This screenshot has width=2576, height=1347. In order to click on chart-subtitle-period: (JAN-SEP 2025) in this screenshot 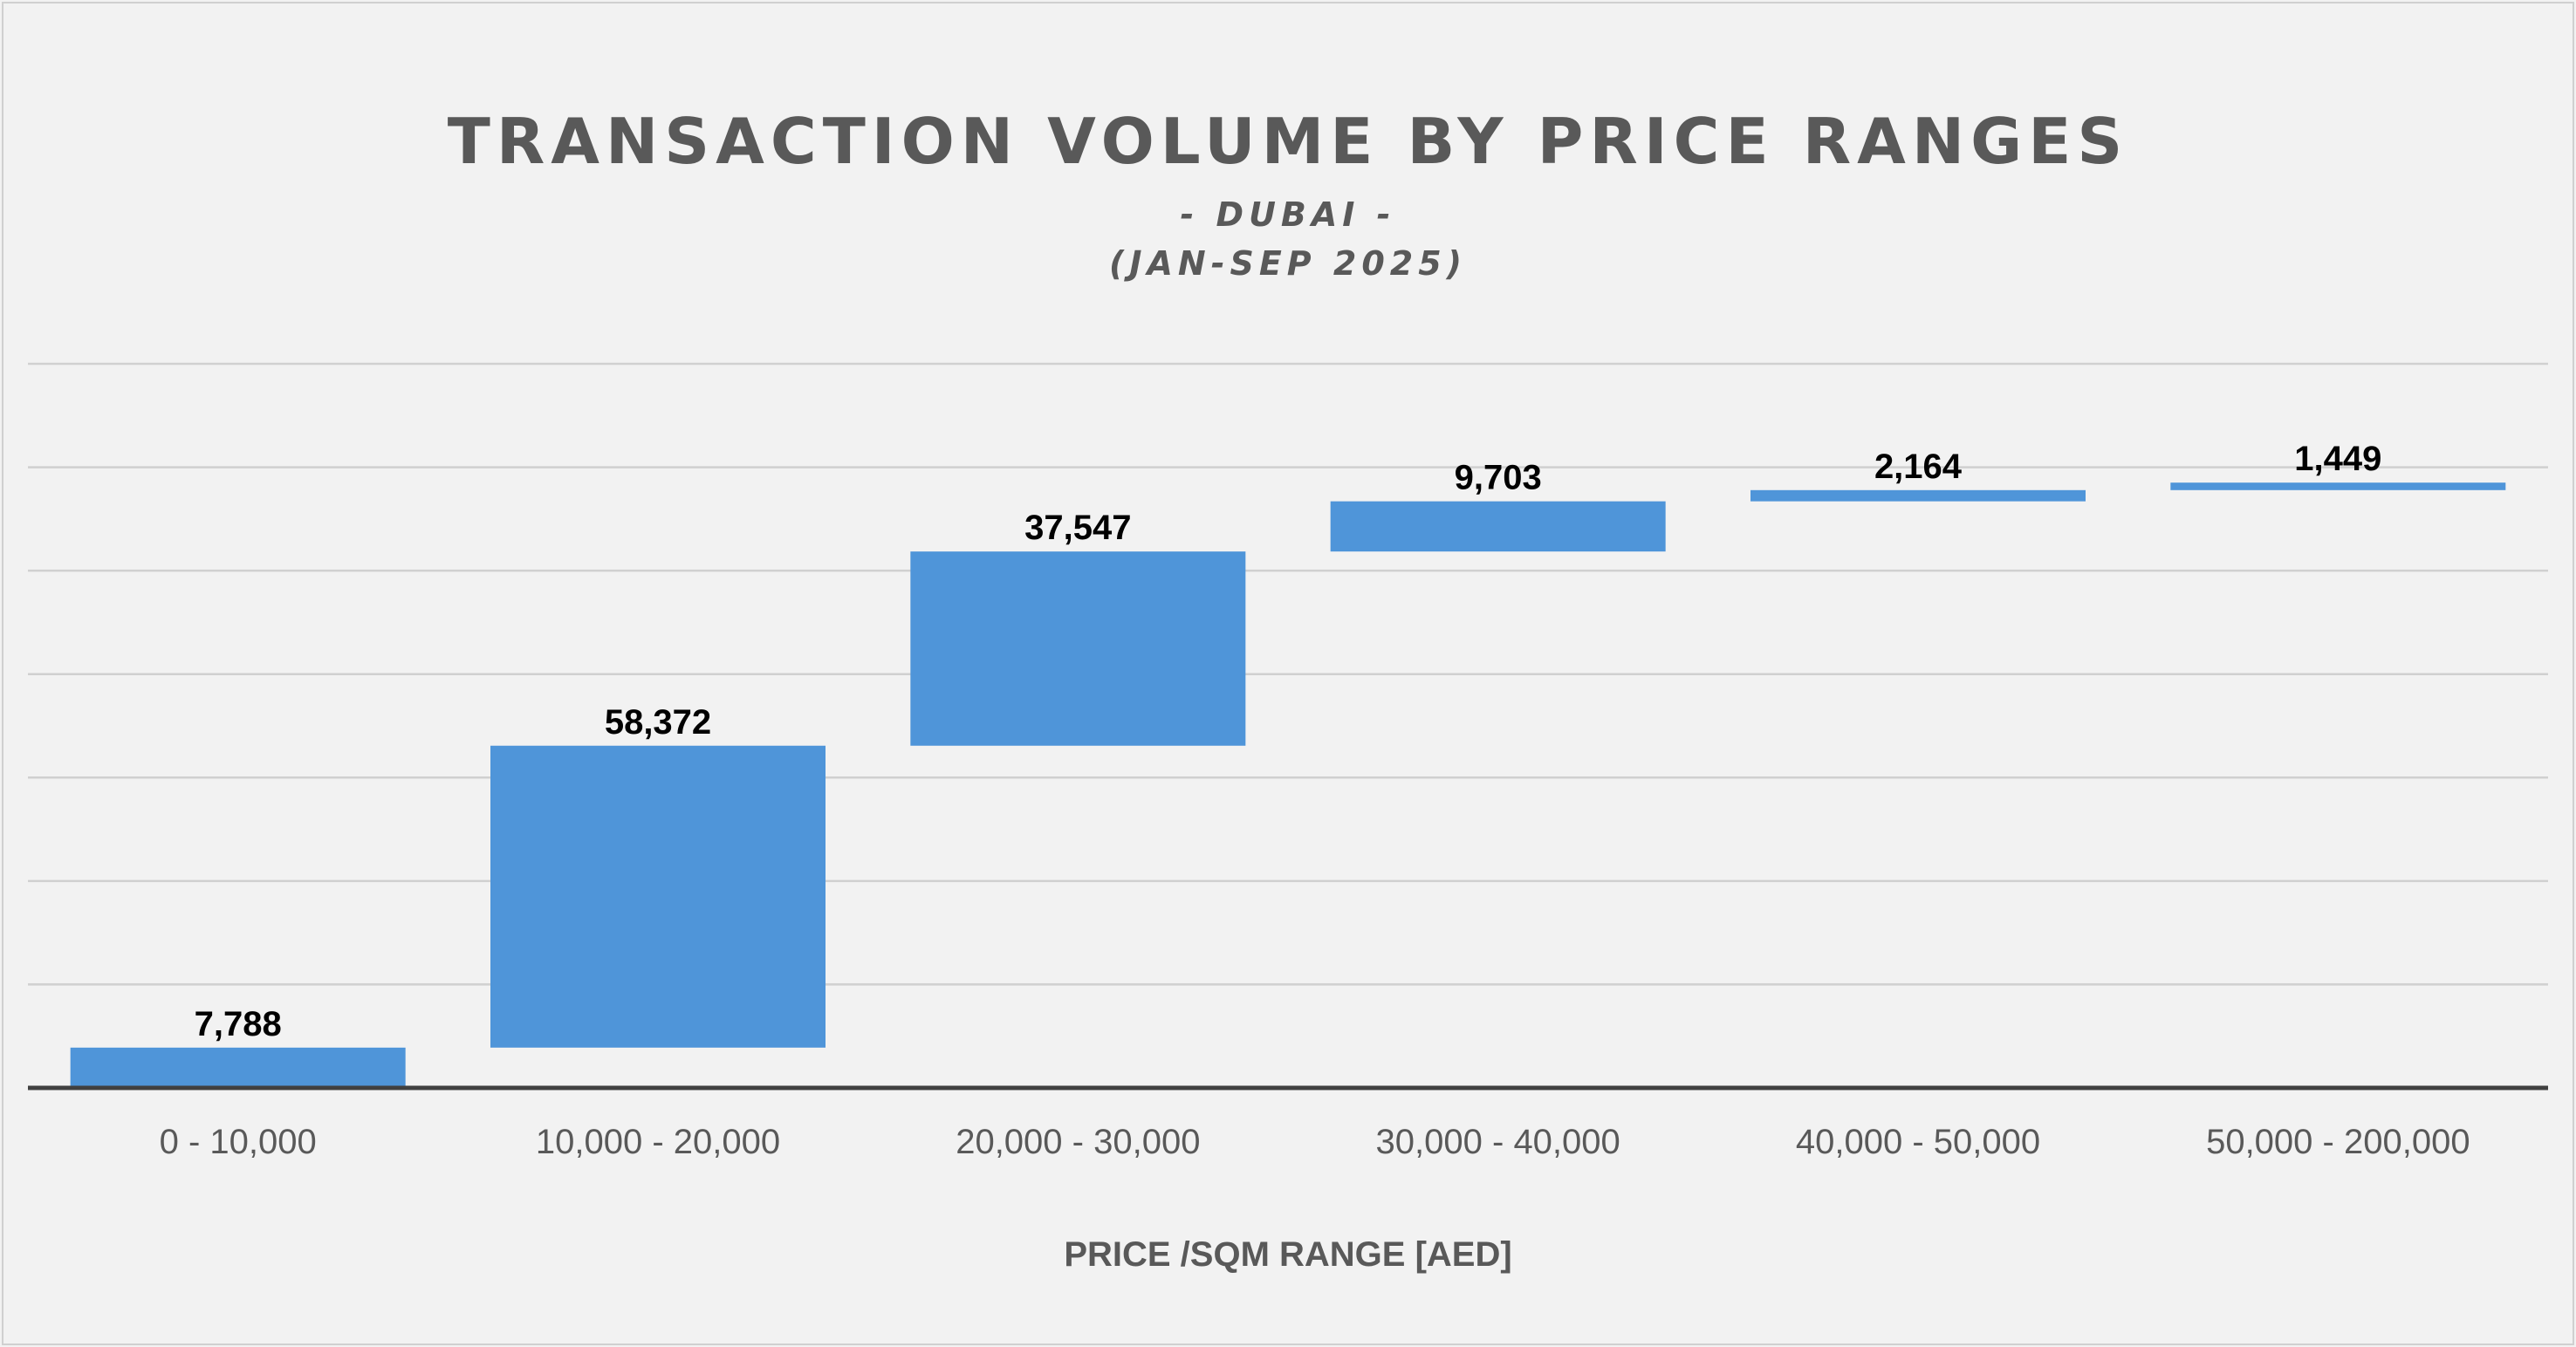, I will do `click(1288, 263)`.